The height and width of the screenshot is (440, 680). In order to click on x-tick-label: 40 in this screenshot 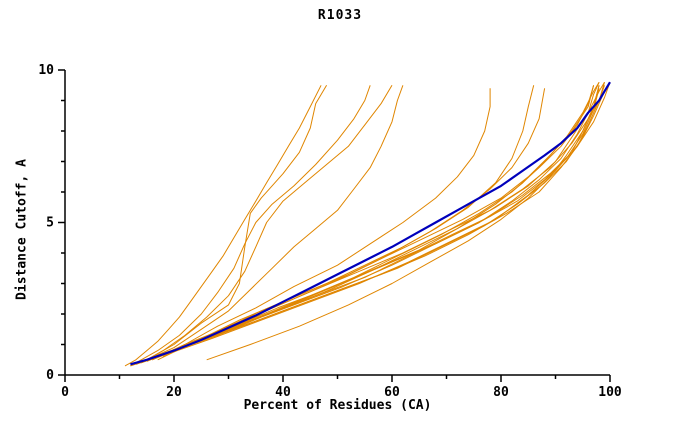, I will do `click(283, 392)`.